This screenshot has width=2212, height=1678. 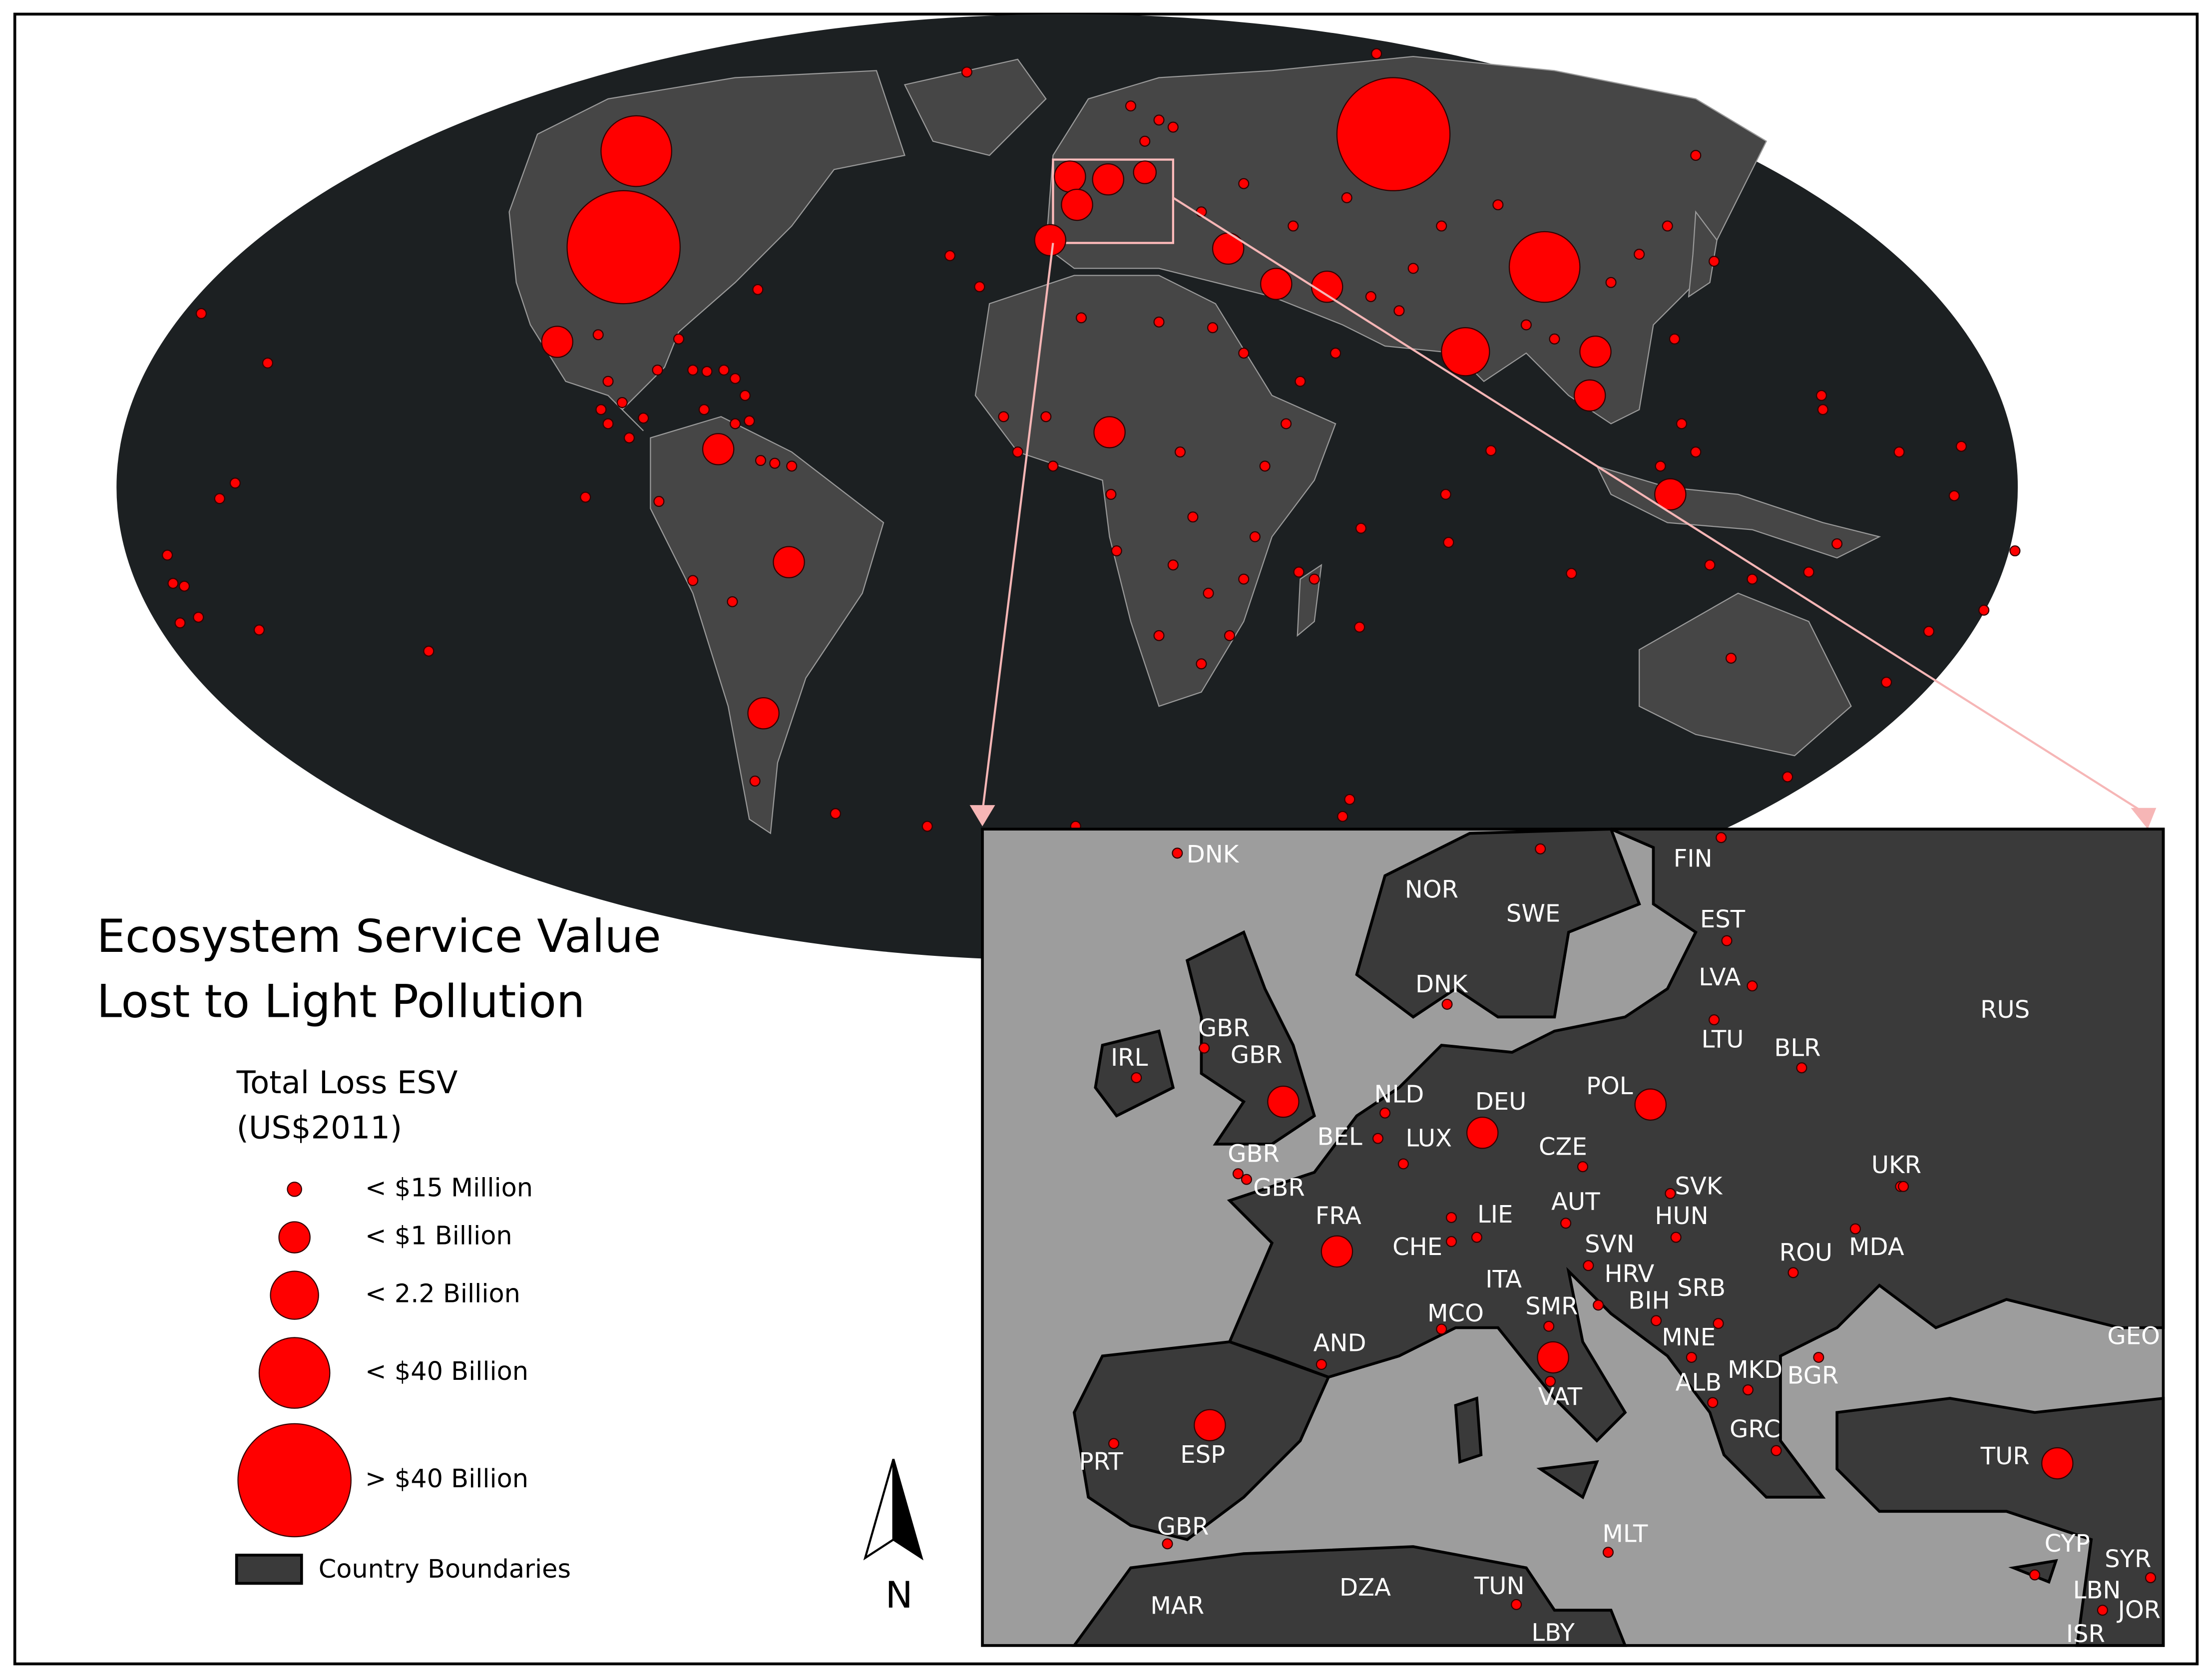 What do you see at coordinates (1609, 1245) in the screenshot?
I see `country-label: SVN` at bounding box center [1609, 1245].